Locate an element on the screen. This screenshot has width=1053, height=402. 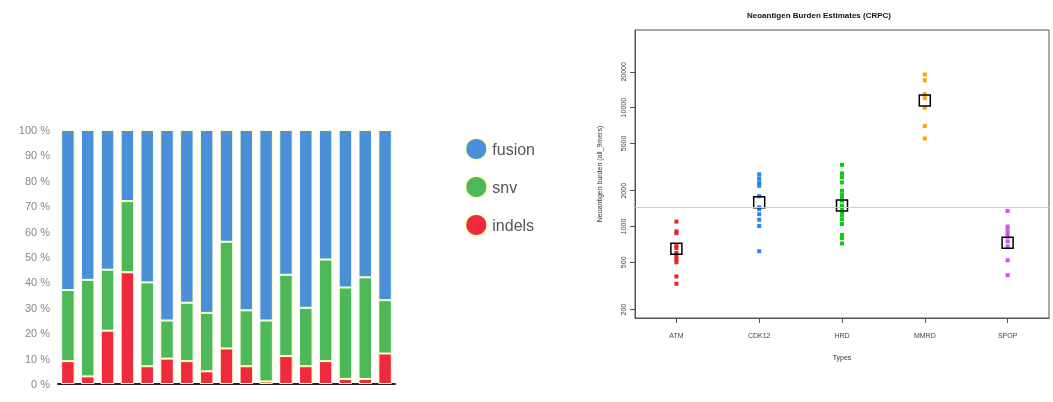
y-tick-label: 90 % is located at coordinates (37, 155).